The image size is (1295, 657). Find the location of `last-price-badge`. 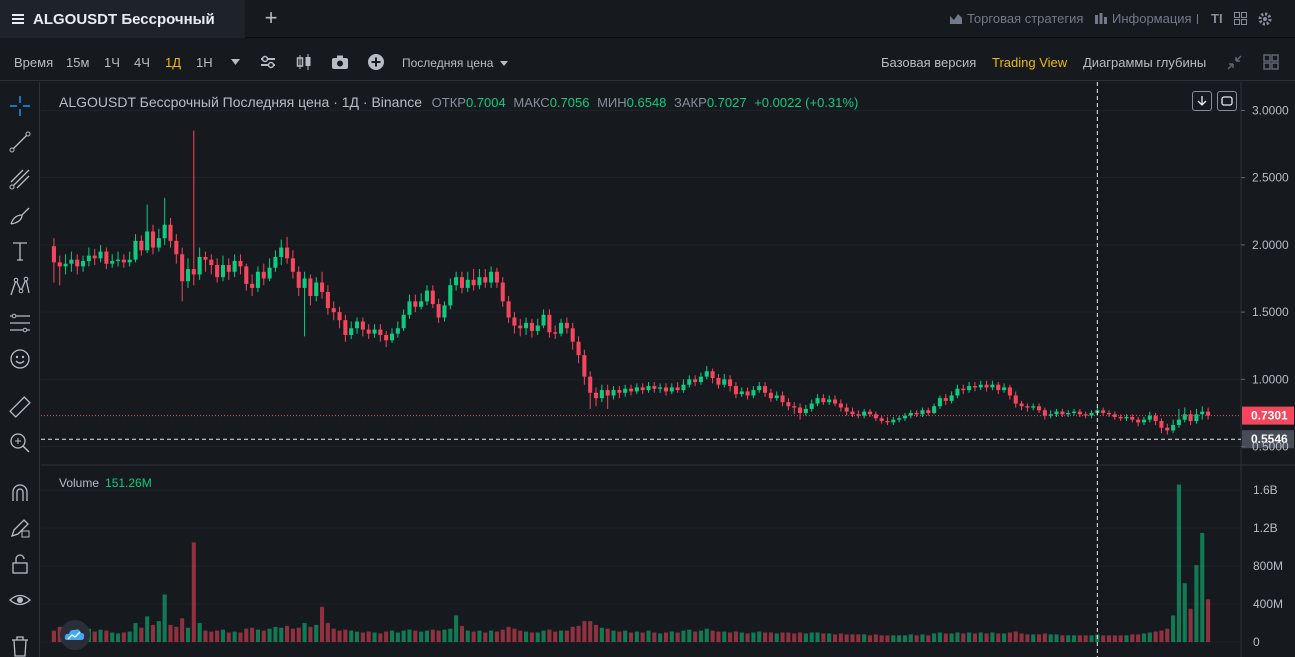

last-price-badge is located at coordinates (1268, 415).